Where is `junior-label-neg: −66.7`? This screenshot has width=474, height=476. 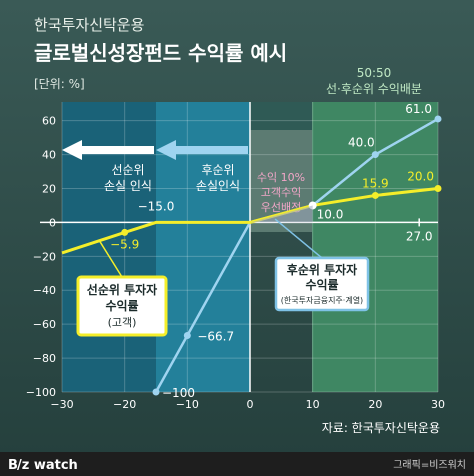 junior-label-neg: −66.7 is located at coordinates (215, 337).